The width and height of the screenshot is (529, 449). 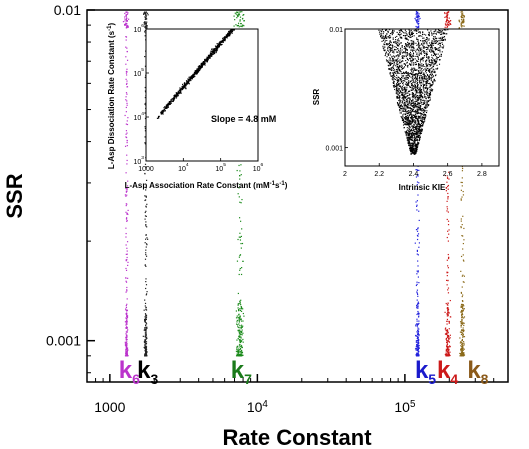 I want to click on inset1-x-tick-label-base: 10, so click(x=257, y=169).